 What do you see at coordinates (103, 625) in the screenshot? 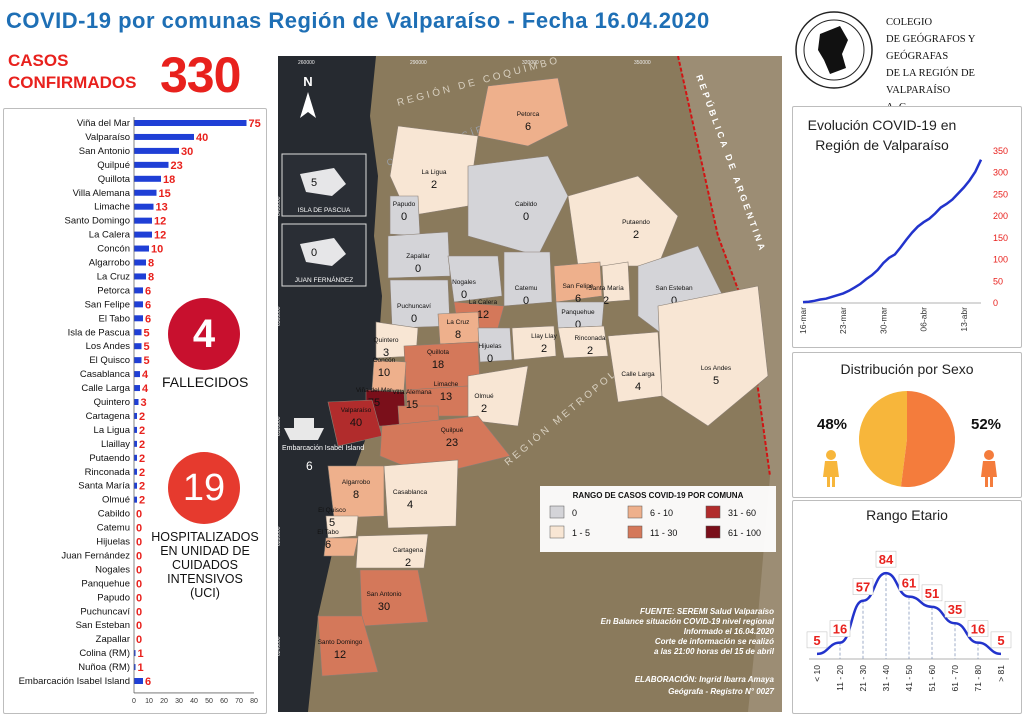
I see `bar-category-label: San Esteban` at bounding box center [103, 625].